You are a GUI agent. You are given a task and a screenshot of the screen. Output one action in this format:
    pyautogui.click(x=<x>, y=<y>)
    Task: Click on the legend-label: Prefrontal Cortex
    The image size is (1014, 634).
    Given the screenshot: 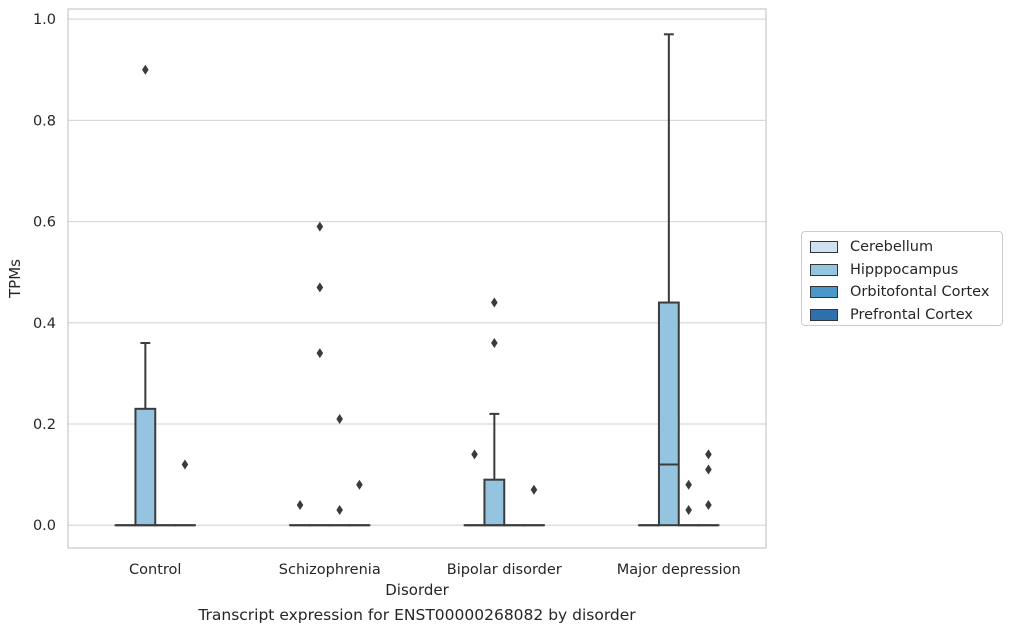 What is the action you would take?
    pyautogui.click(x=911, y=315)
    